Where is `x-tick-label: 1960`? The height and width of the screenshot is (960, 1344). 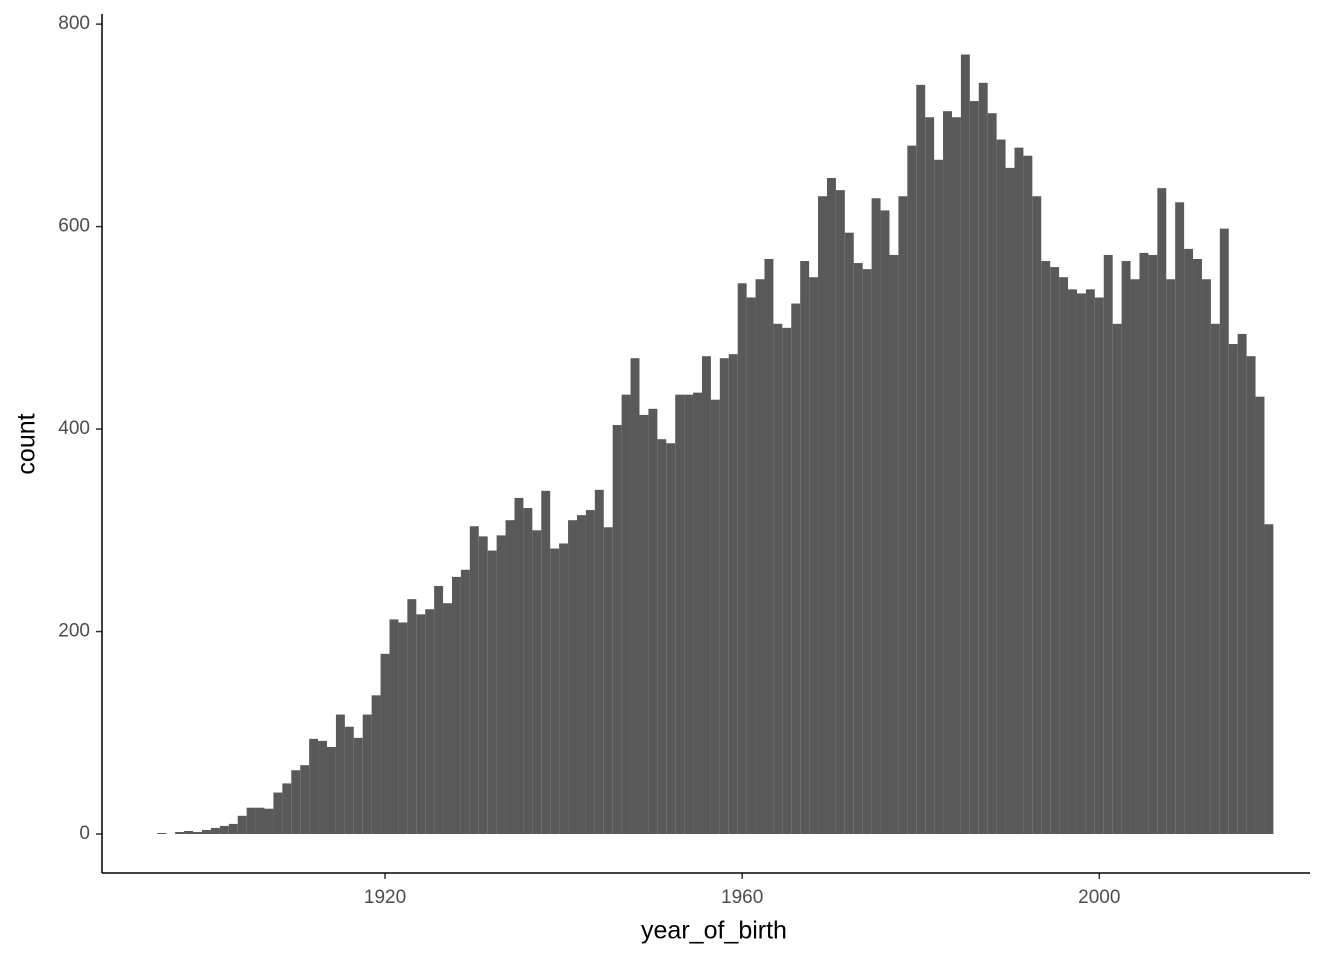
x-tick-label: 1960 is located at coordinates (742, 897).